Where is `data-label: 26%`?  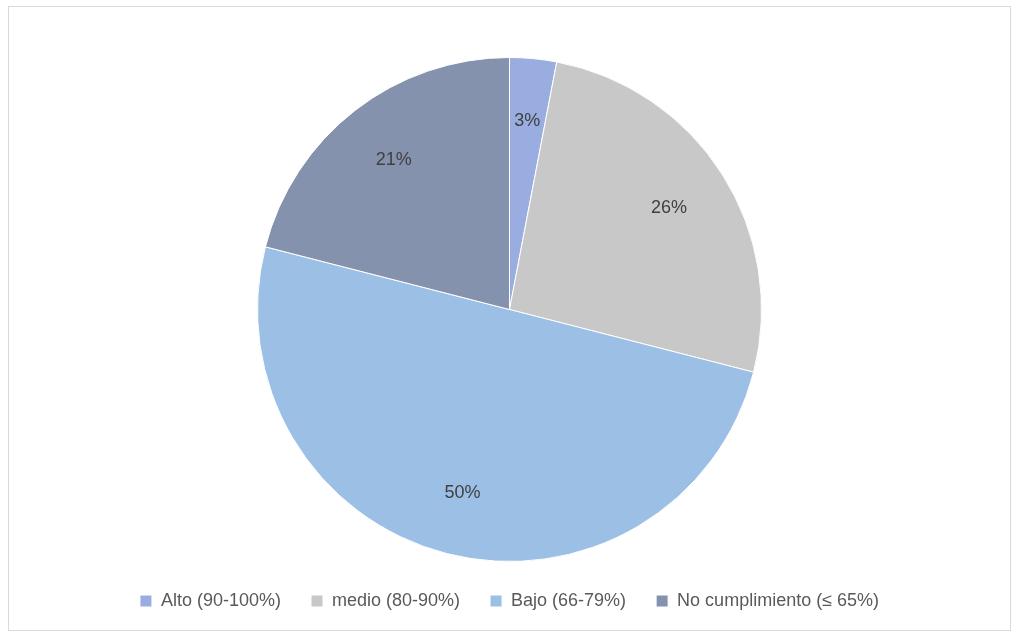 data-label: 26% is located at coordinates (669, 207).